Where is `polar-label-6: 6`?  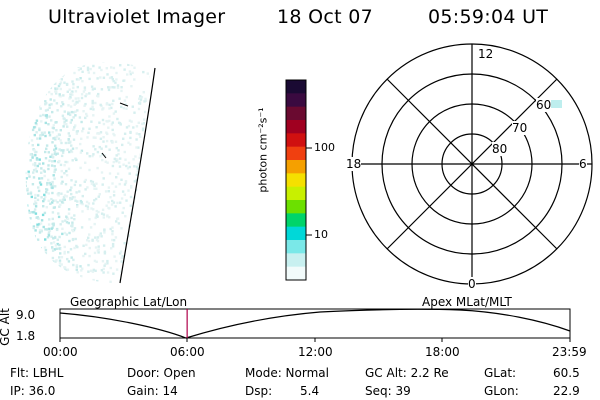
polar-label-6: 6 is located at coordinates (583, 164).